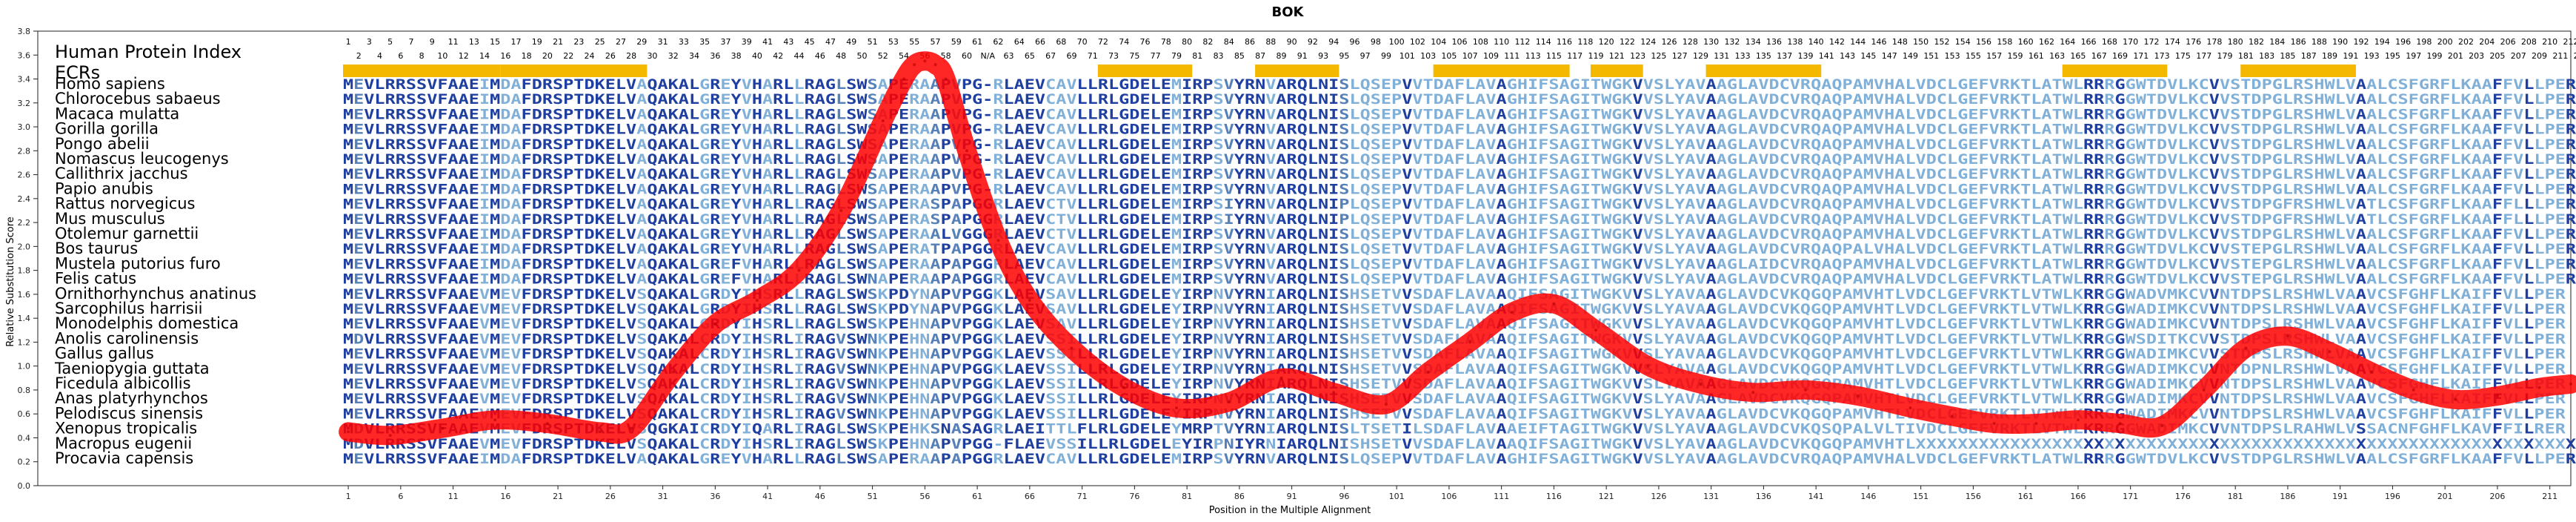  Describe the element at coordinates (2078, 56) in the screenshot. I see `protein-index-number: 165` at that location.